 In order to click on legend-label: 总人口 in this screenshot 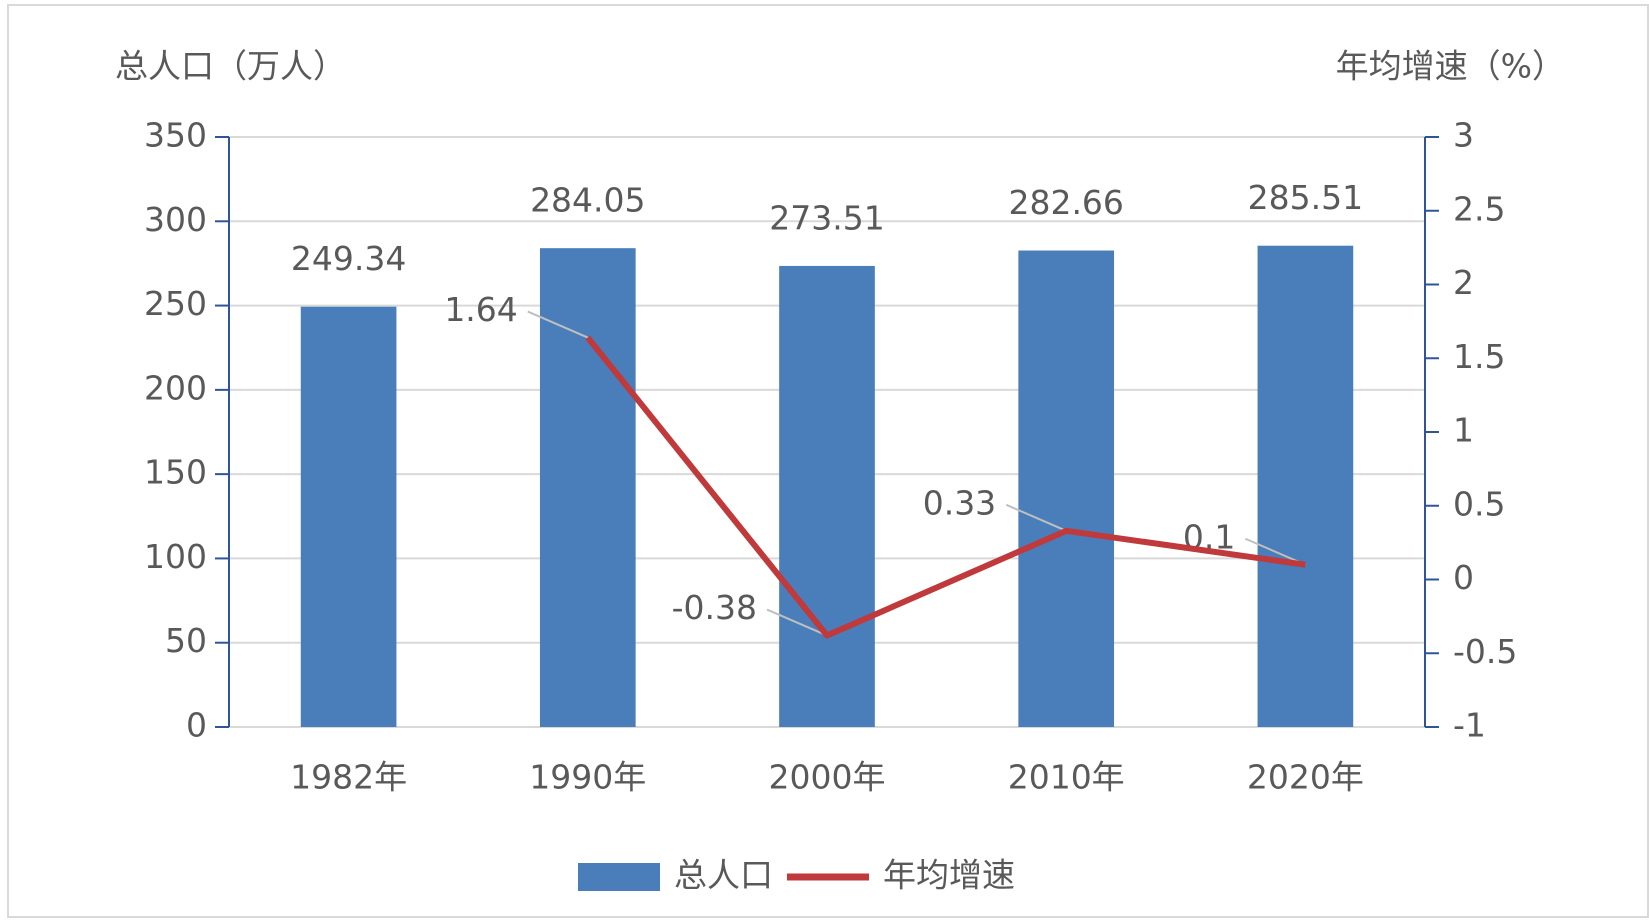, I will do `click(723, 875)`.